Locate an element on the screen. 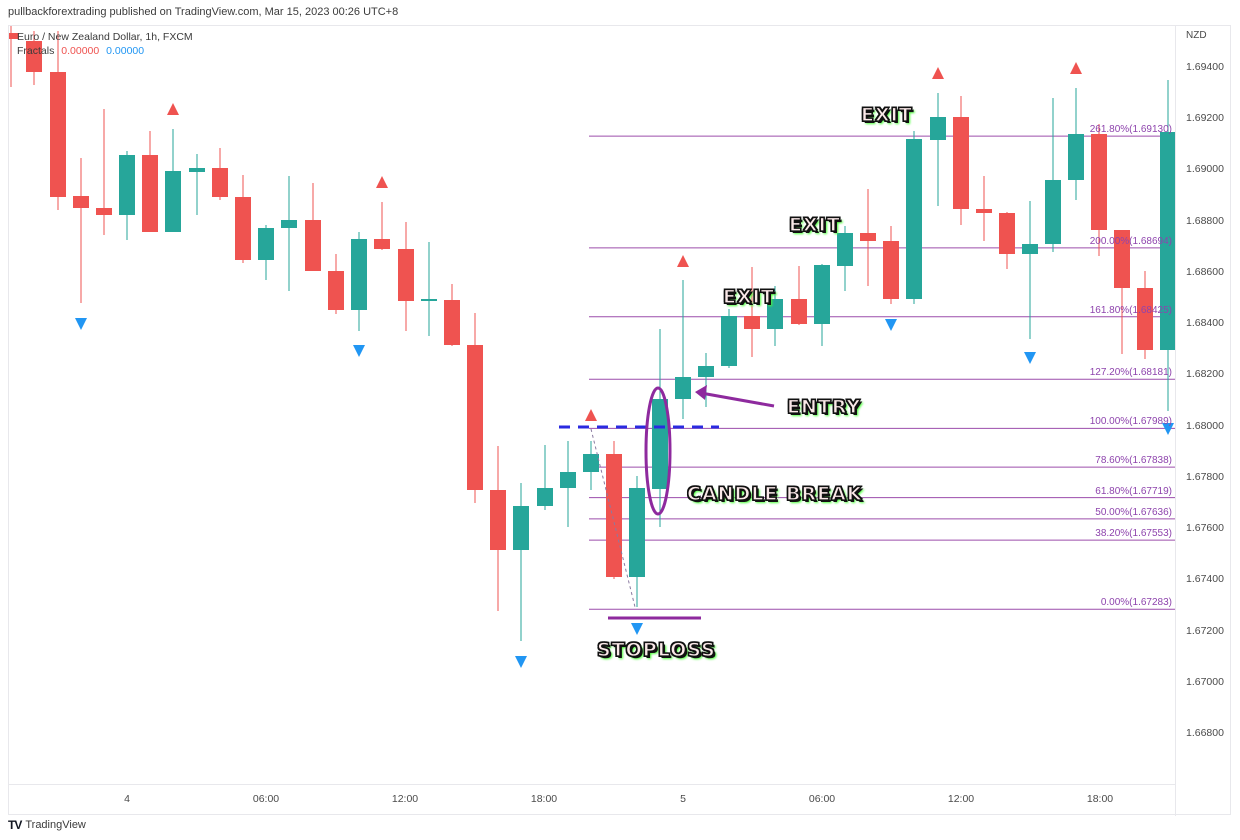  fib-level-label: 161.80%(1.68425) is located at coordinates (1130, 310).